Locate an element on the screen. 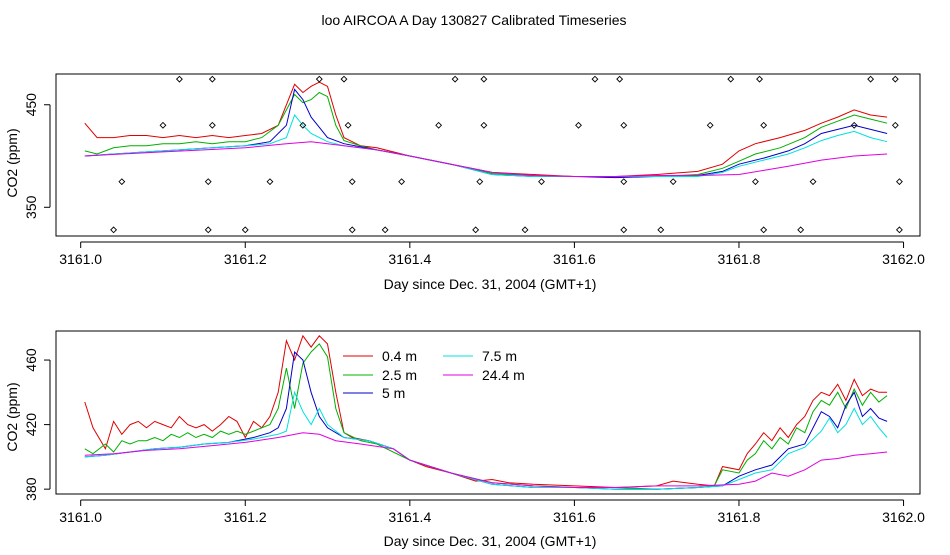 The image size is (950, 555). top-x-tick-label: 3161.4 is located at coordinates (409, 259).